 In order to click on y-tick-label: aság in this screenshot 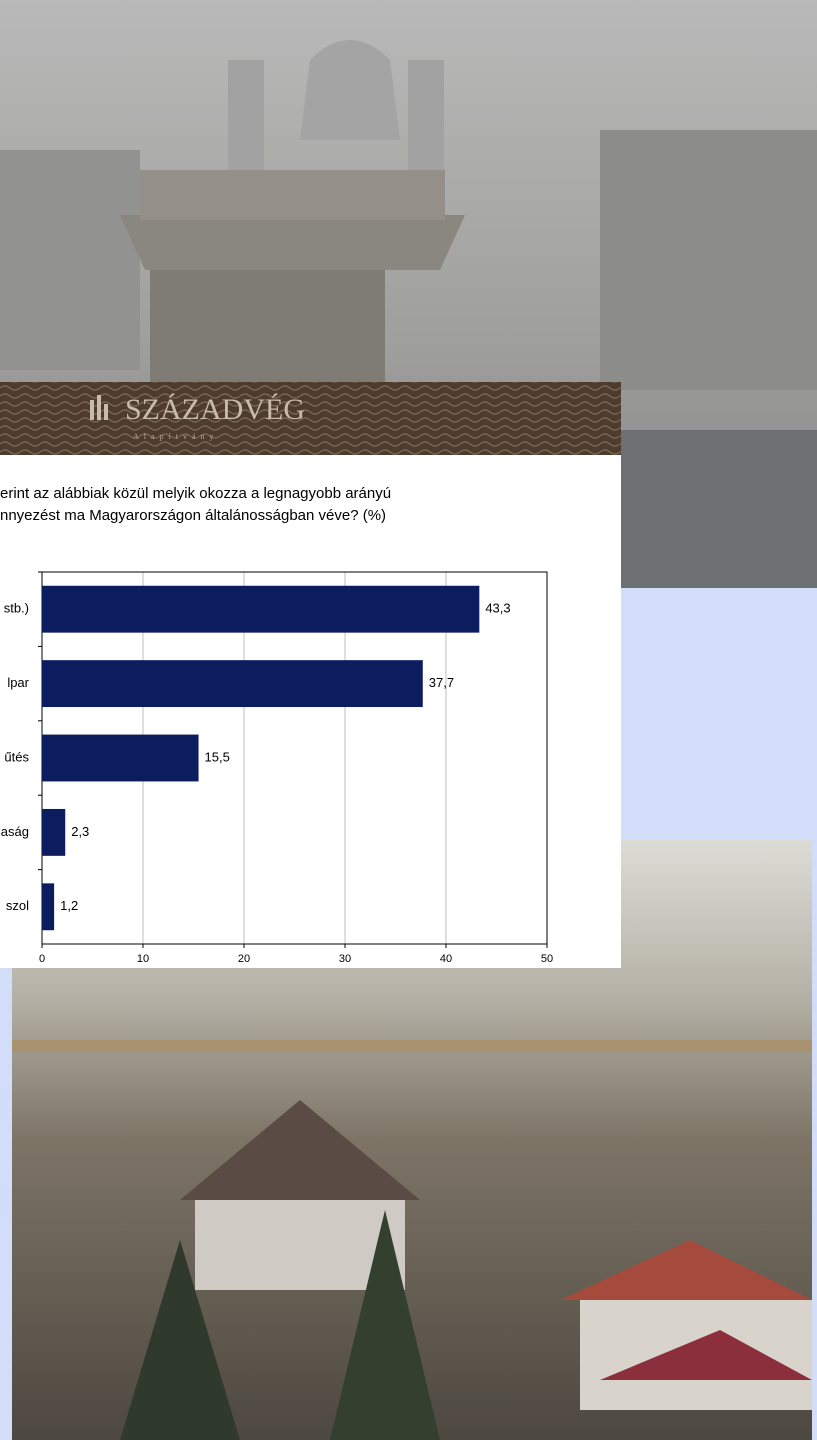, I will do `click(15, 831)`.